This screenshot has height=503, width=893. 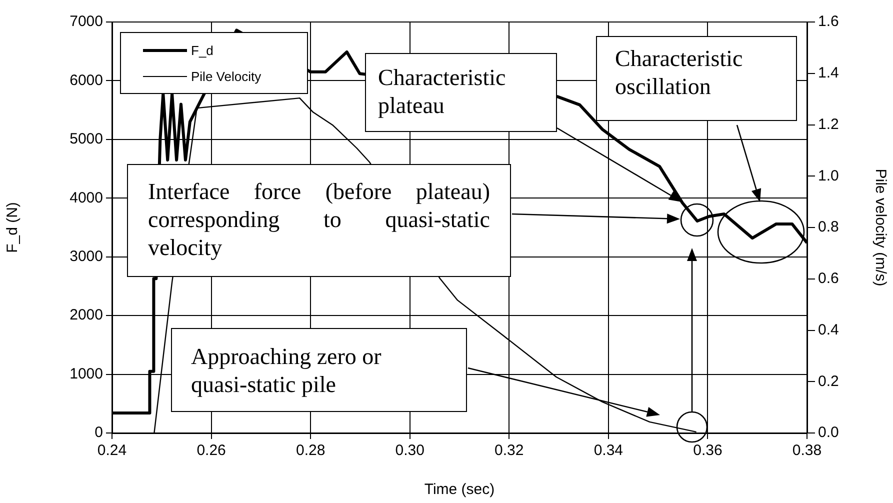 I want to click on y-axis-title: F_d (N), so click(x=13, y=227).